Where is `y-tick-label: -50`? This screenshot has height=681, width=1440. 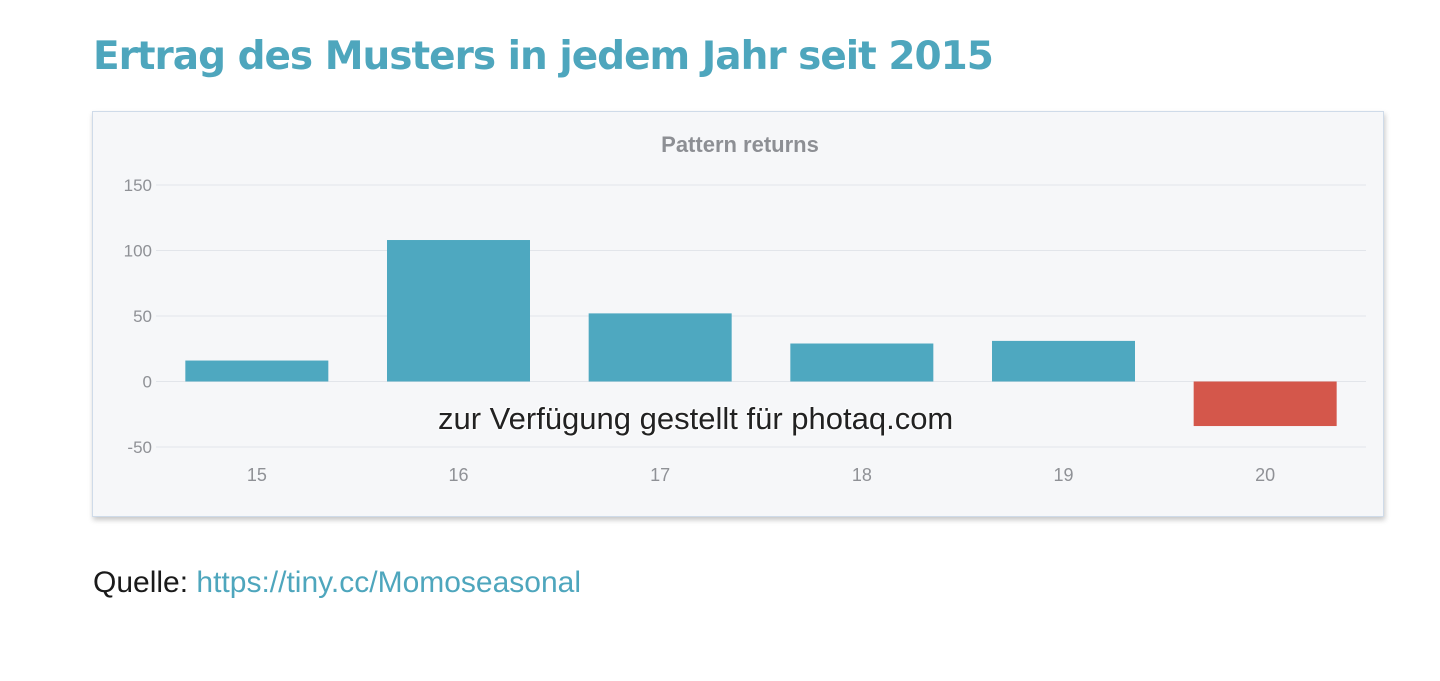 y-tick-label: -50 is located at coordinates (139, 447).